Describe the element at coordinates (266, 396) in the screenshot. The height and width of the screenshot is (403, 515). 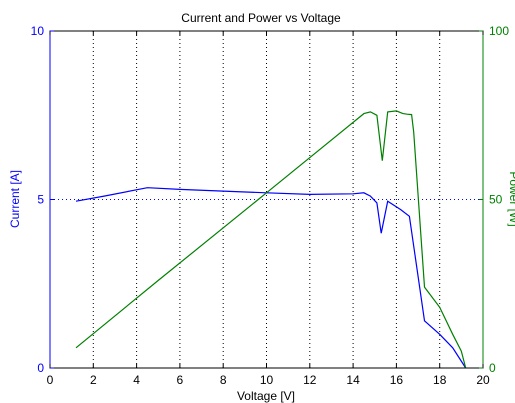
I see `x-axis-label: Voltage [V]` at that location.